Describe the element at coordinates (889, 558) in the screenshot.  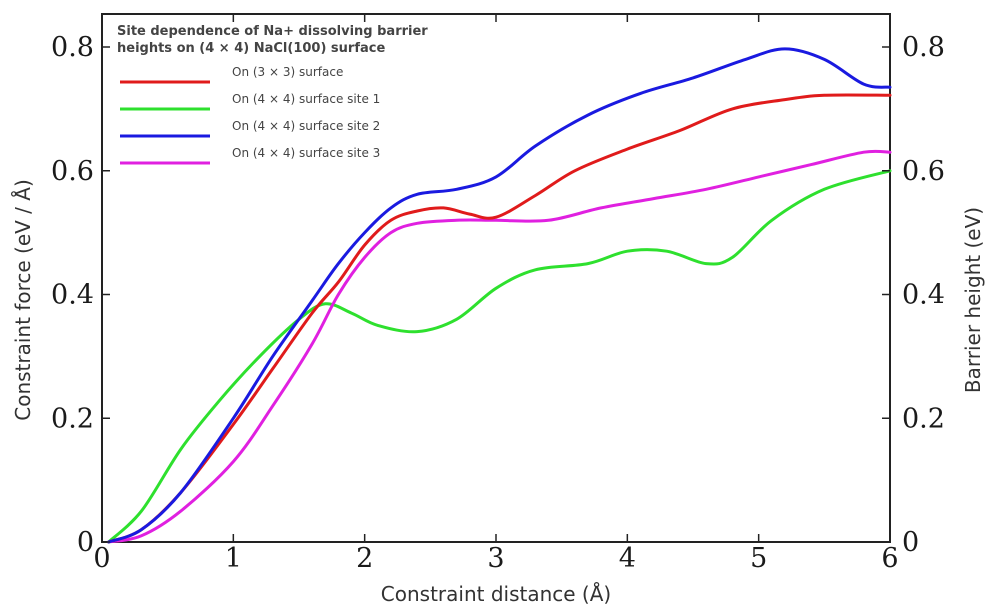
I see `x-tick-label: 6` at that location.